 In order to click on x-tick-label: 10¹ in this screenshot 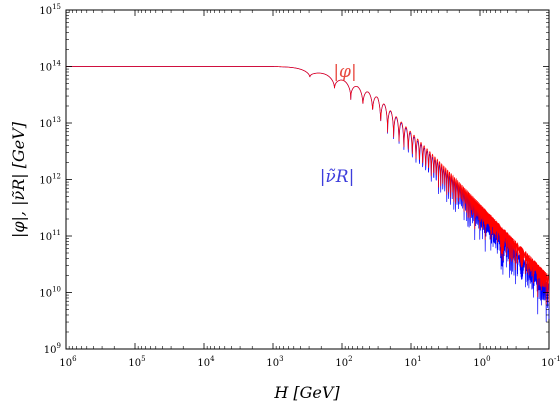, I will do `click(412, 362)`.